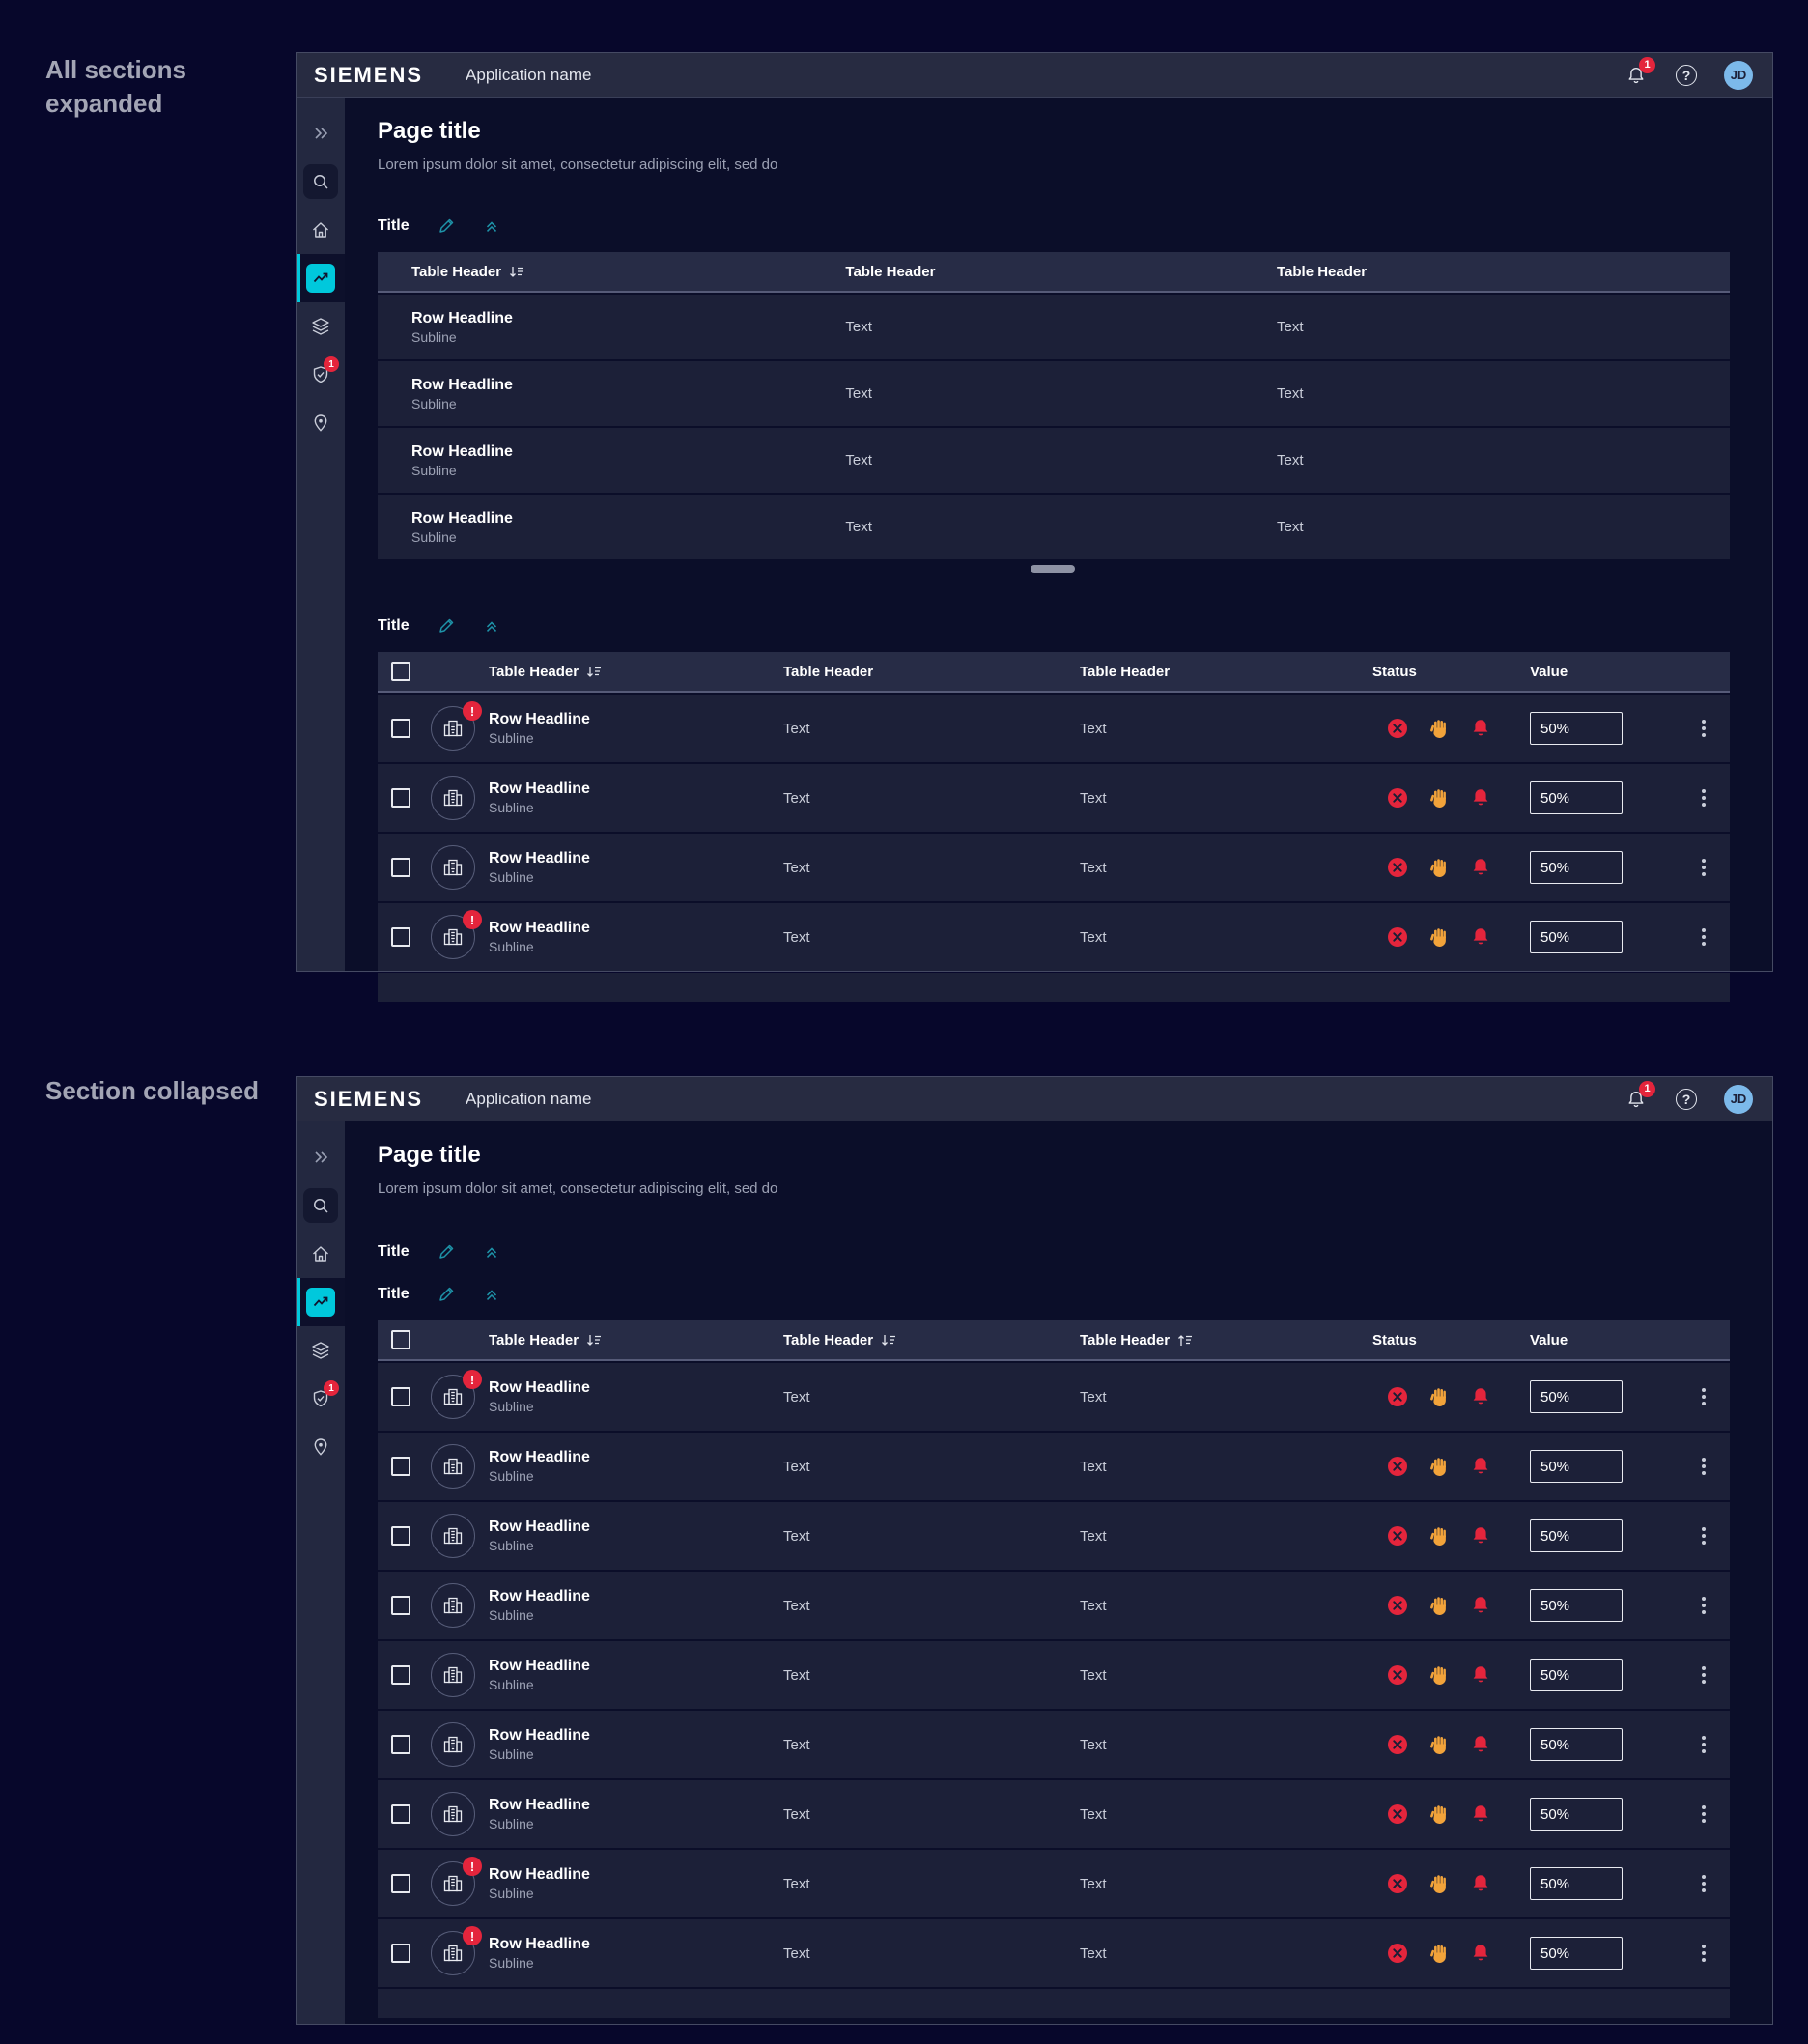  What do you see at coordinates (1053, 569) in the screenshot?
I see `resize-drag-handle` at bounding box center [1053, 569].